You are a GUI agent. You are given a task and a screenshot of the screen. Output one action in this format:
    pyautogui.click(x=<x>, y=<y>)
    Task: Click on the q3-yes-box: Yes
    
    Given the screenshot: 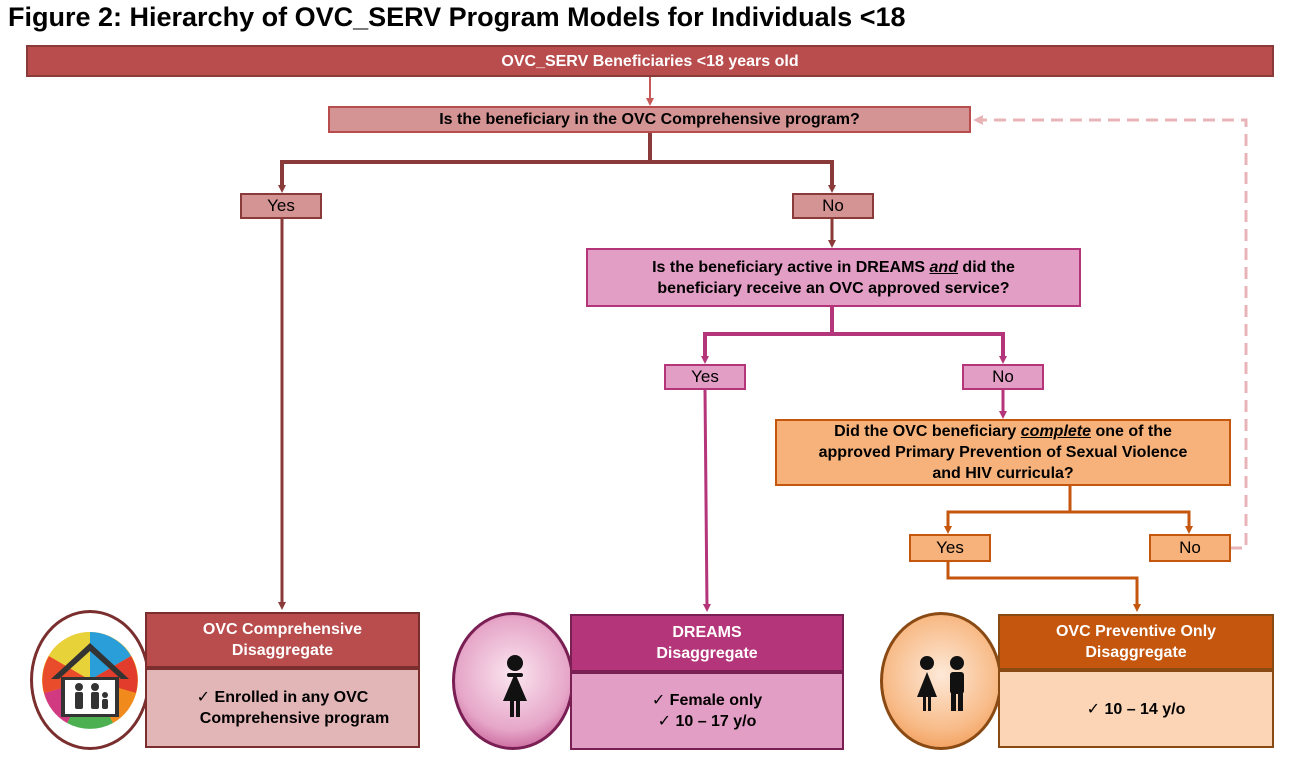 What is the action you would take?
    pyautogui.click(x=950, y=548)
    